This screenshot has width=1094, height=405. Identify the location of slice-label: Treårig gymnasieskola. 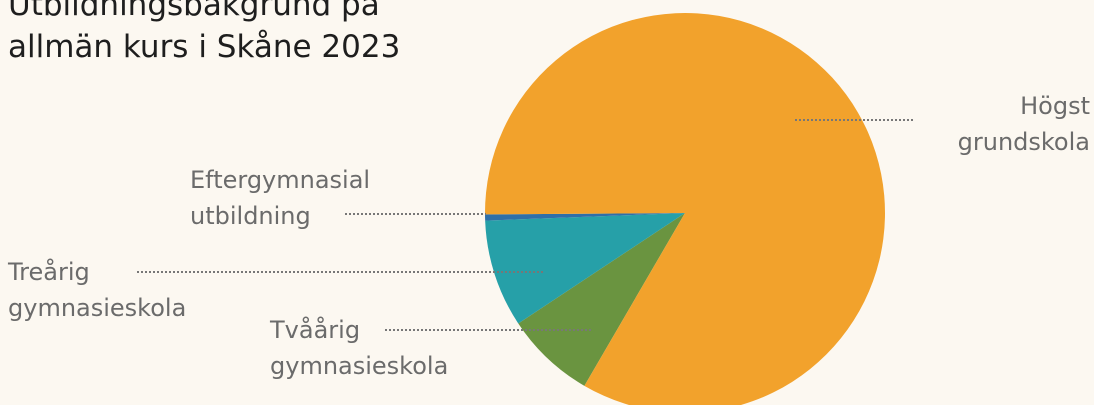
(97, 290).